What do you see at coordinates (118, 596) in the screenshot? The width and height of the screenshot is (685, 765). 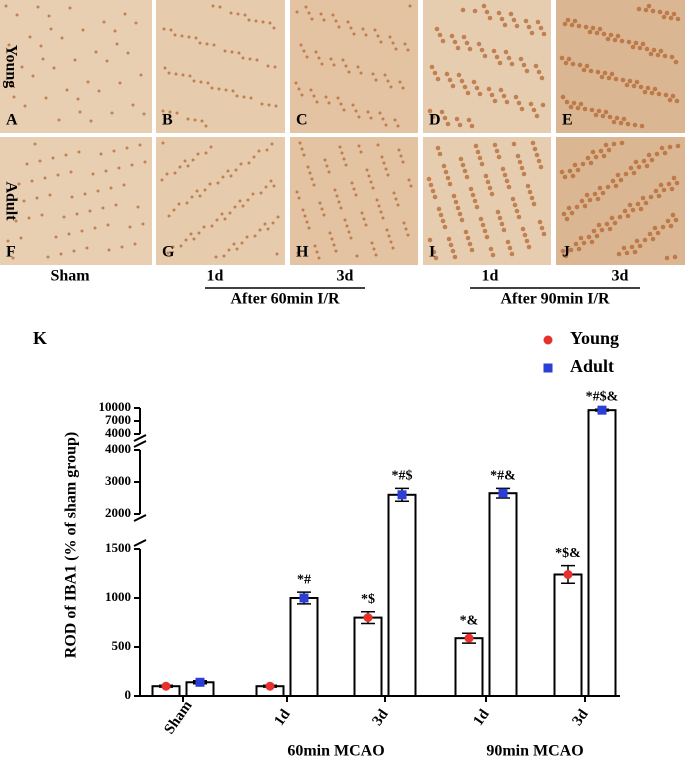 I see `y-tick-label: 1000` at bounding box center [118, 596].